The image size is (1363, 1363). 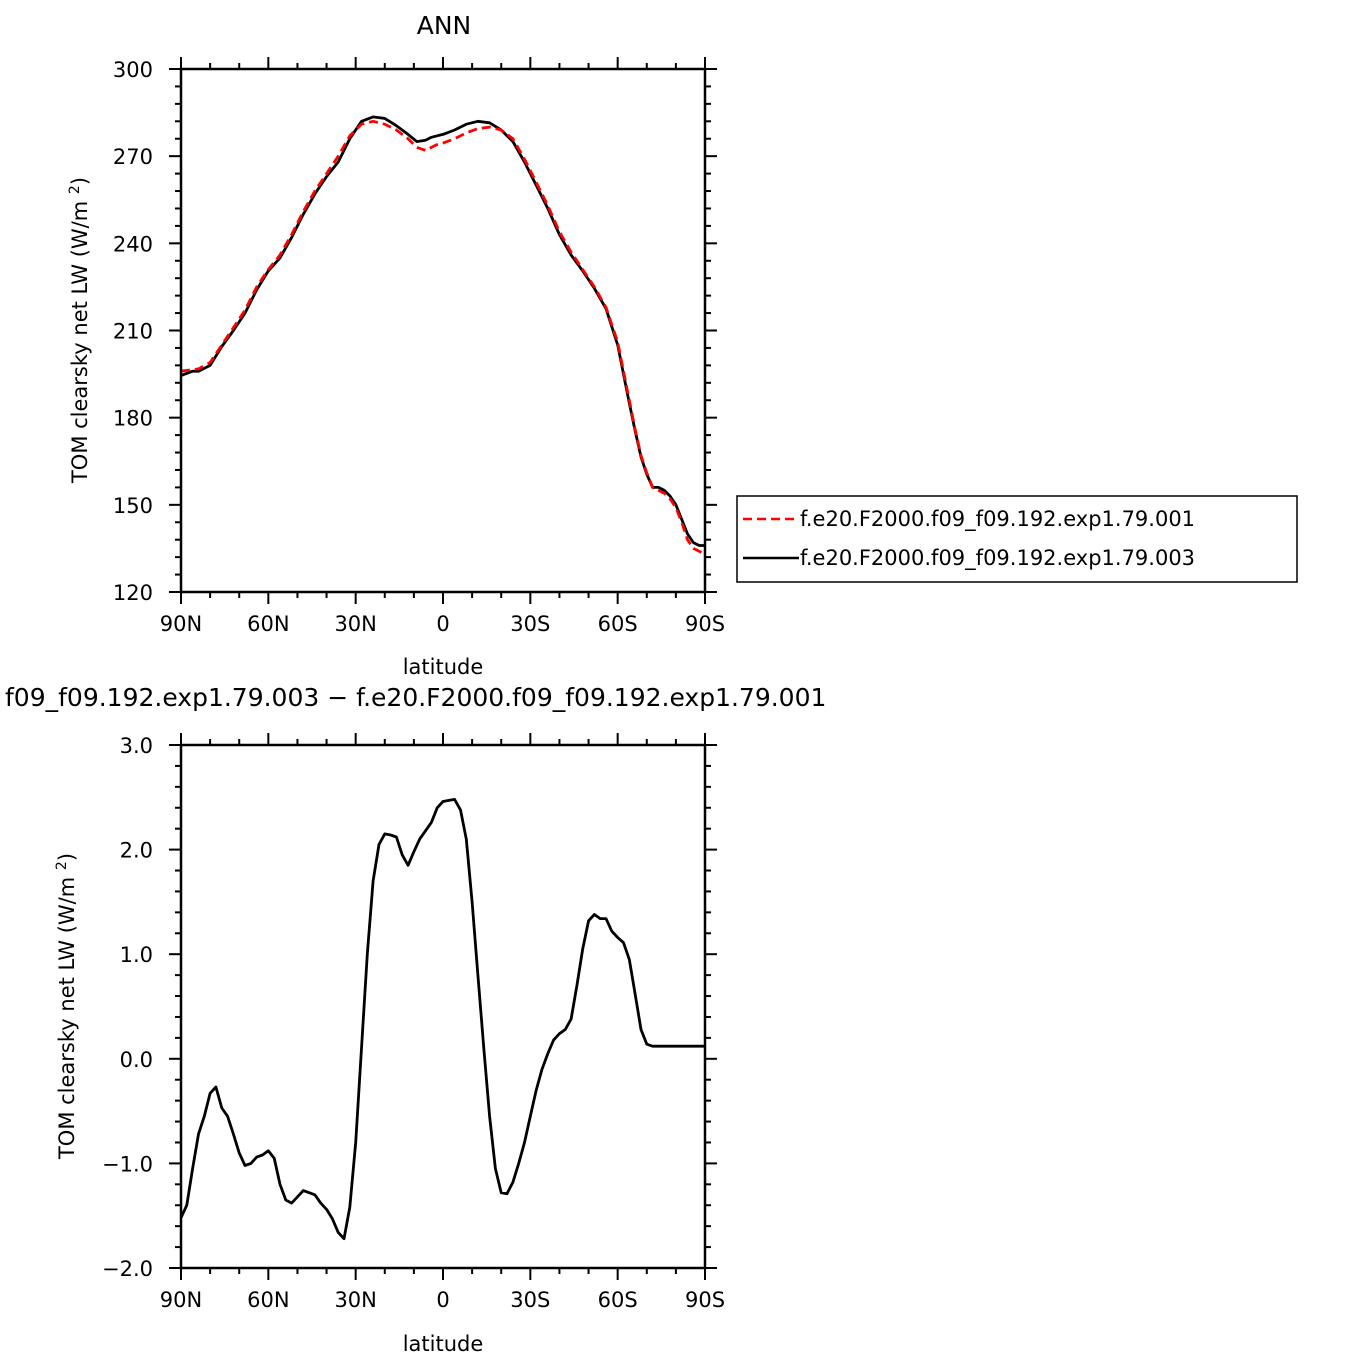 I want to click on top-x-axis-title: latitude, so click(x=443, y=667).